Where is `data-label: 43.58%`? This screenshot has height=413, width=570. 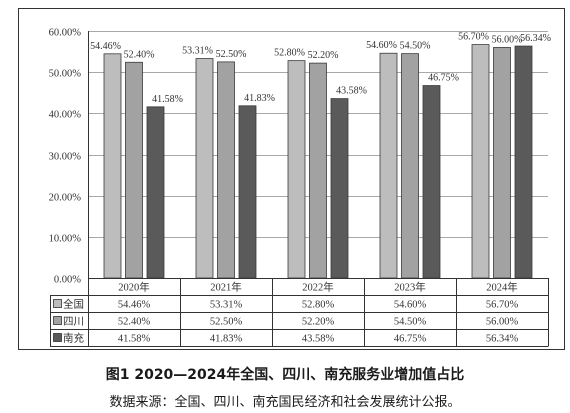
data-label: 43.58% is located at coordinates (351, 91).